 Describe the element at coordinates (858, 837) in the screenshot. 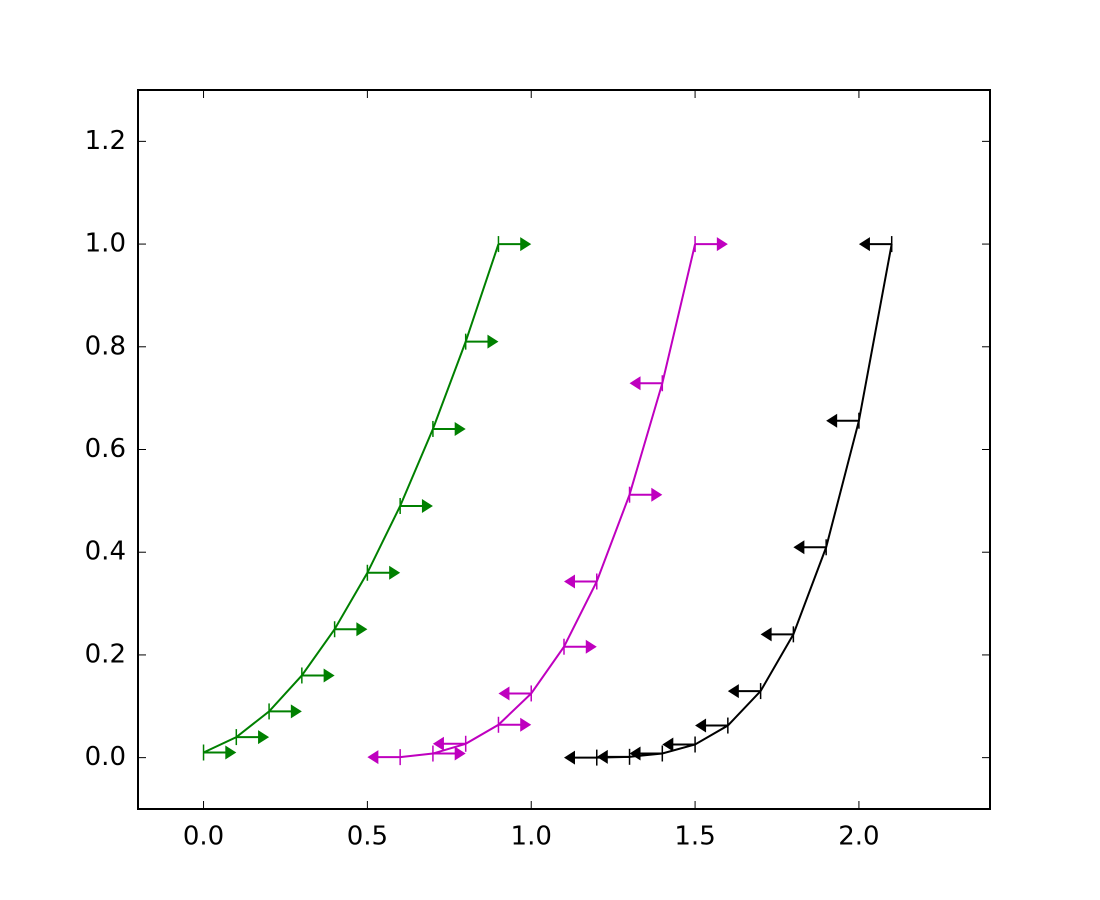

I see `x-tick-label: 2.0` at that location.